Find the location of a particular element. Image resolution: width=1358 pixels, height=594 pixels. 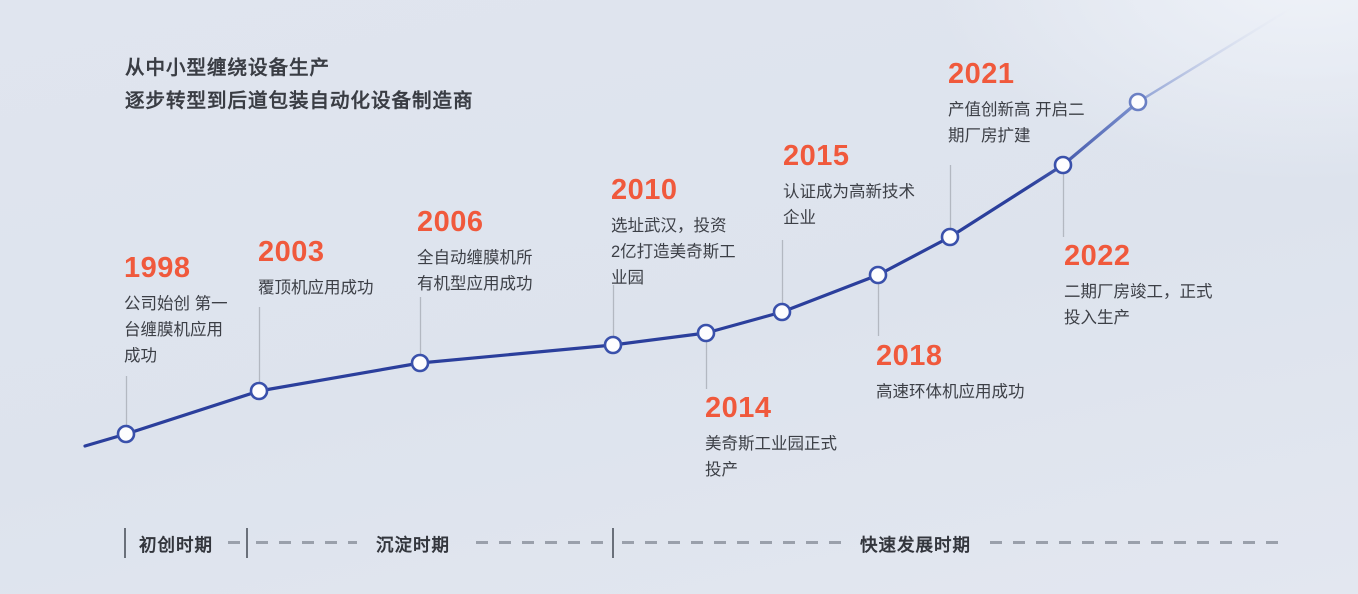

milestone-desc-line: 选址武汉，投资 is located at coordinates (669, 226).